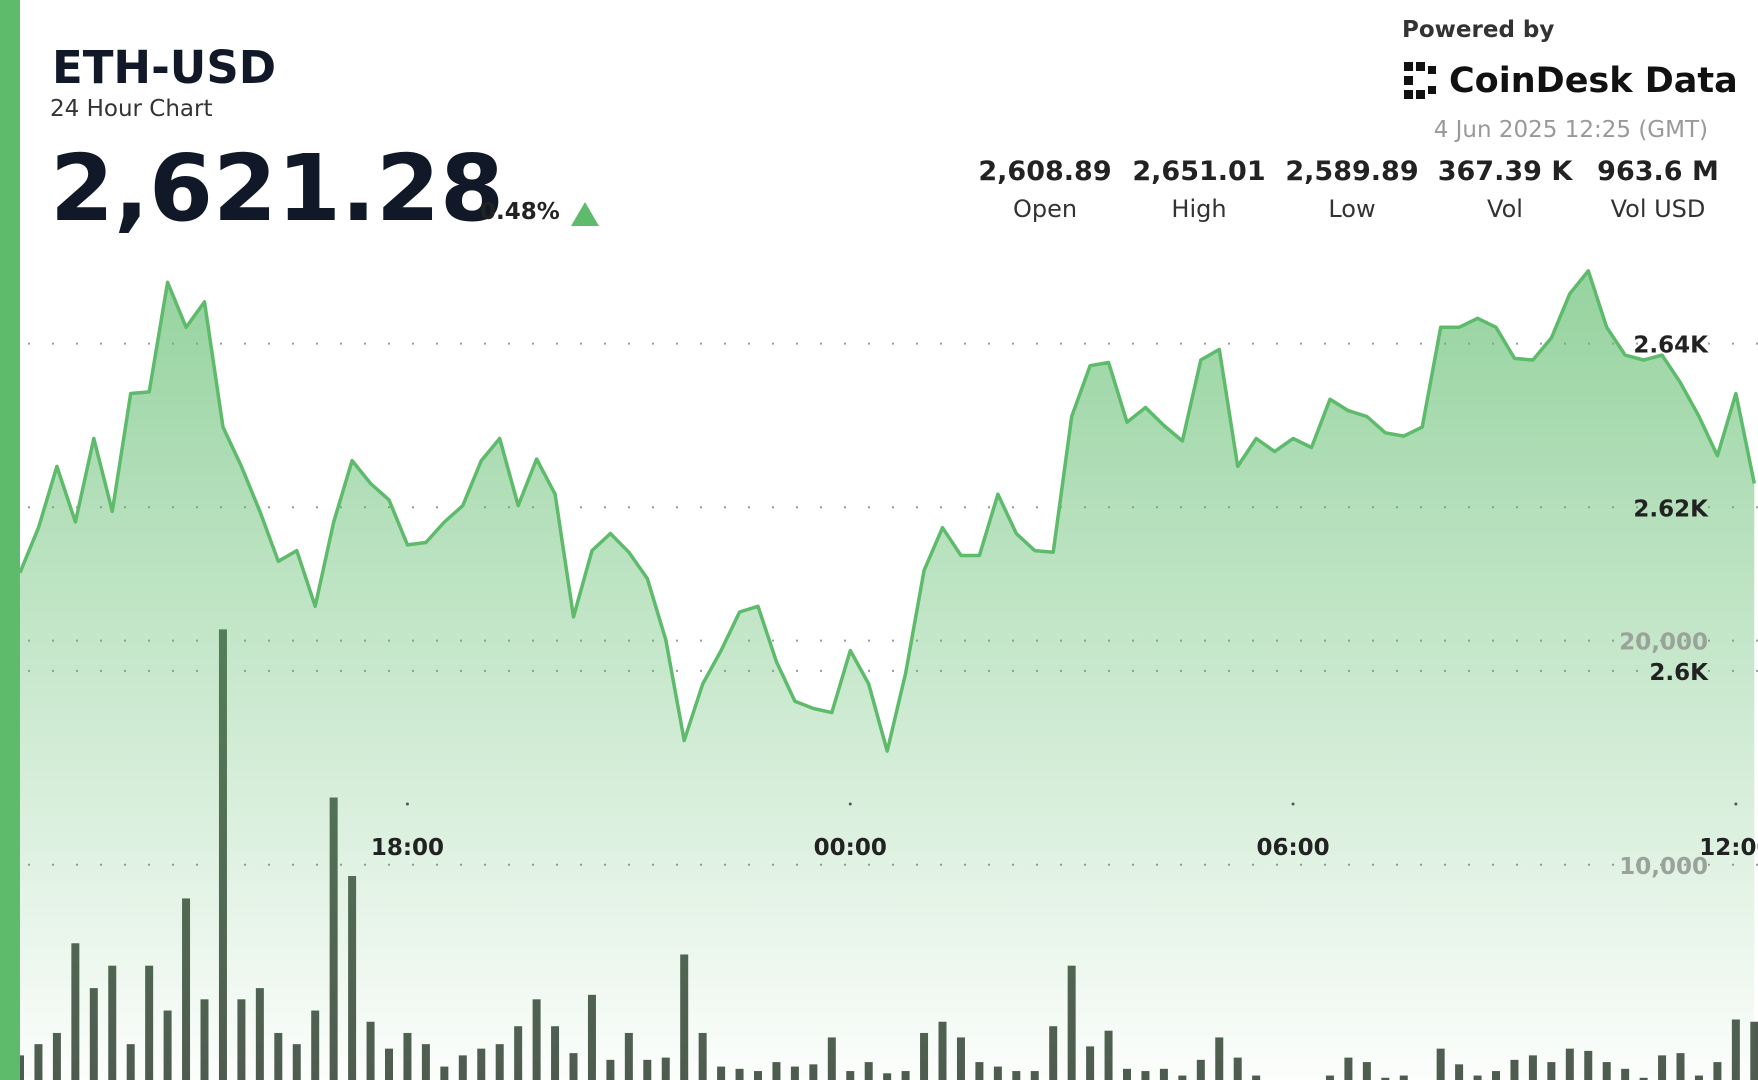  I want to click on current-price: 2,621.28, so click(277, 188).